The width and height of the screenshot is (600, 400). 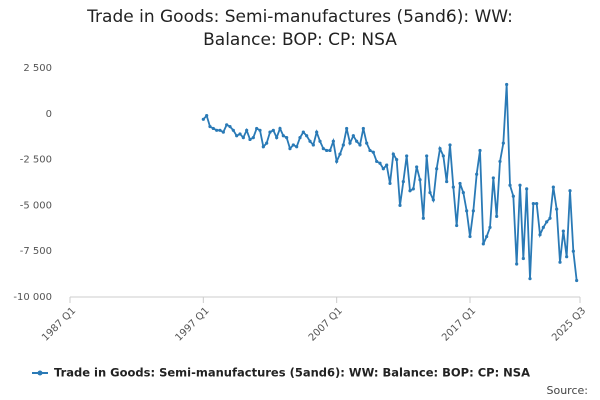 What do you see at coordinates (49, 114) in the screenshot?
I see `y-tick-label: 0` at bounding box center [49, 114].